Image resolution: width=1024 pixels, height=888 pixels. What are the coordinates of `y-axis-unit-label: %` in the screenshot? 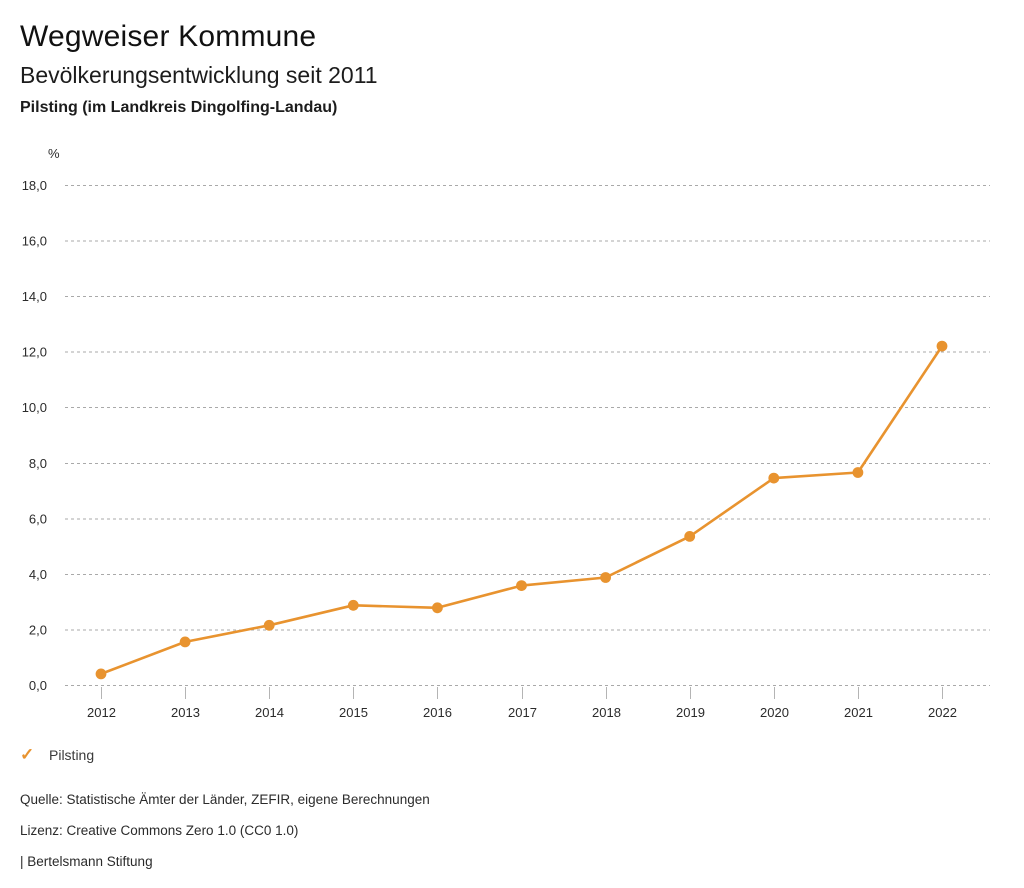 It's located at (54, 153).